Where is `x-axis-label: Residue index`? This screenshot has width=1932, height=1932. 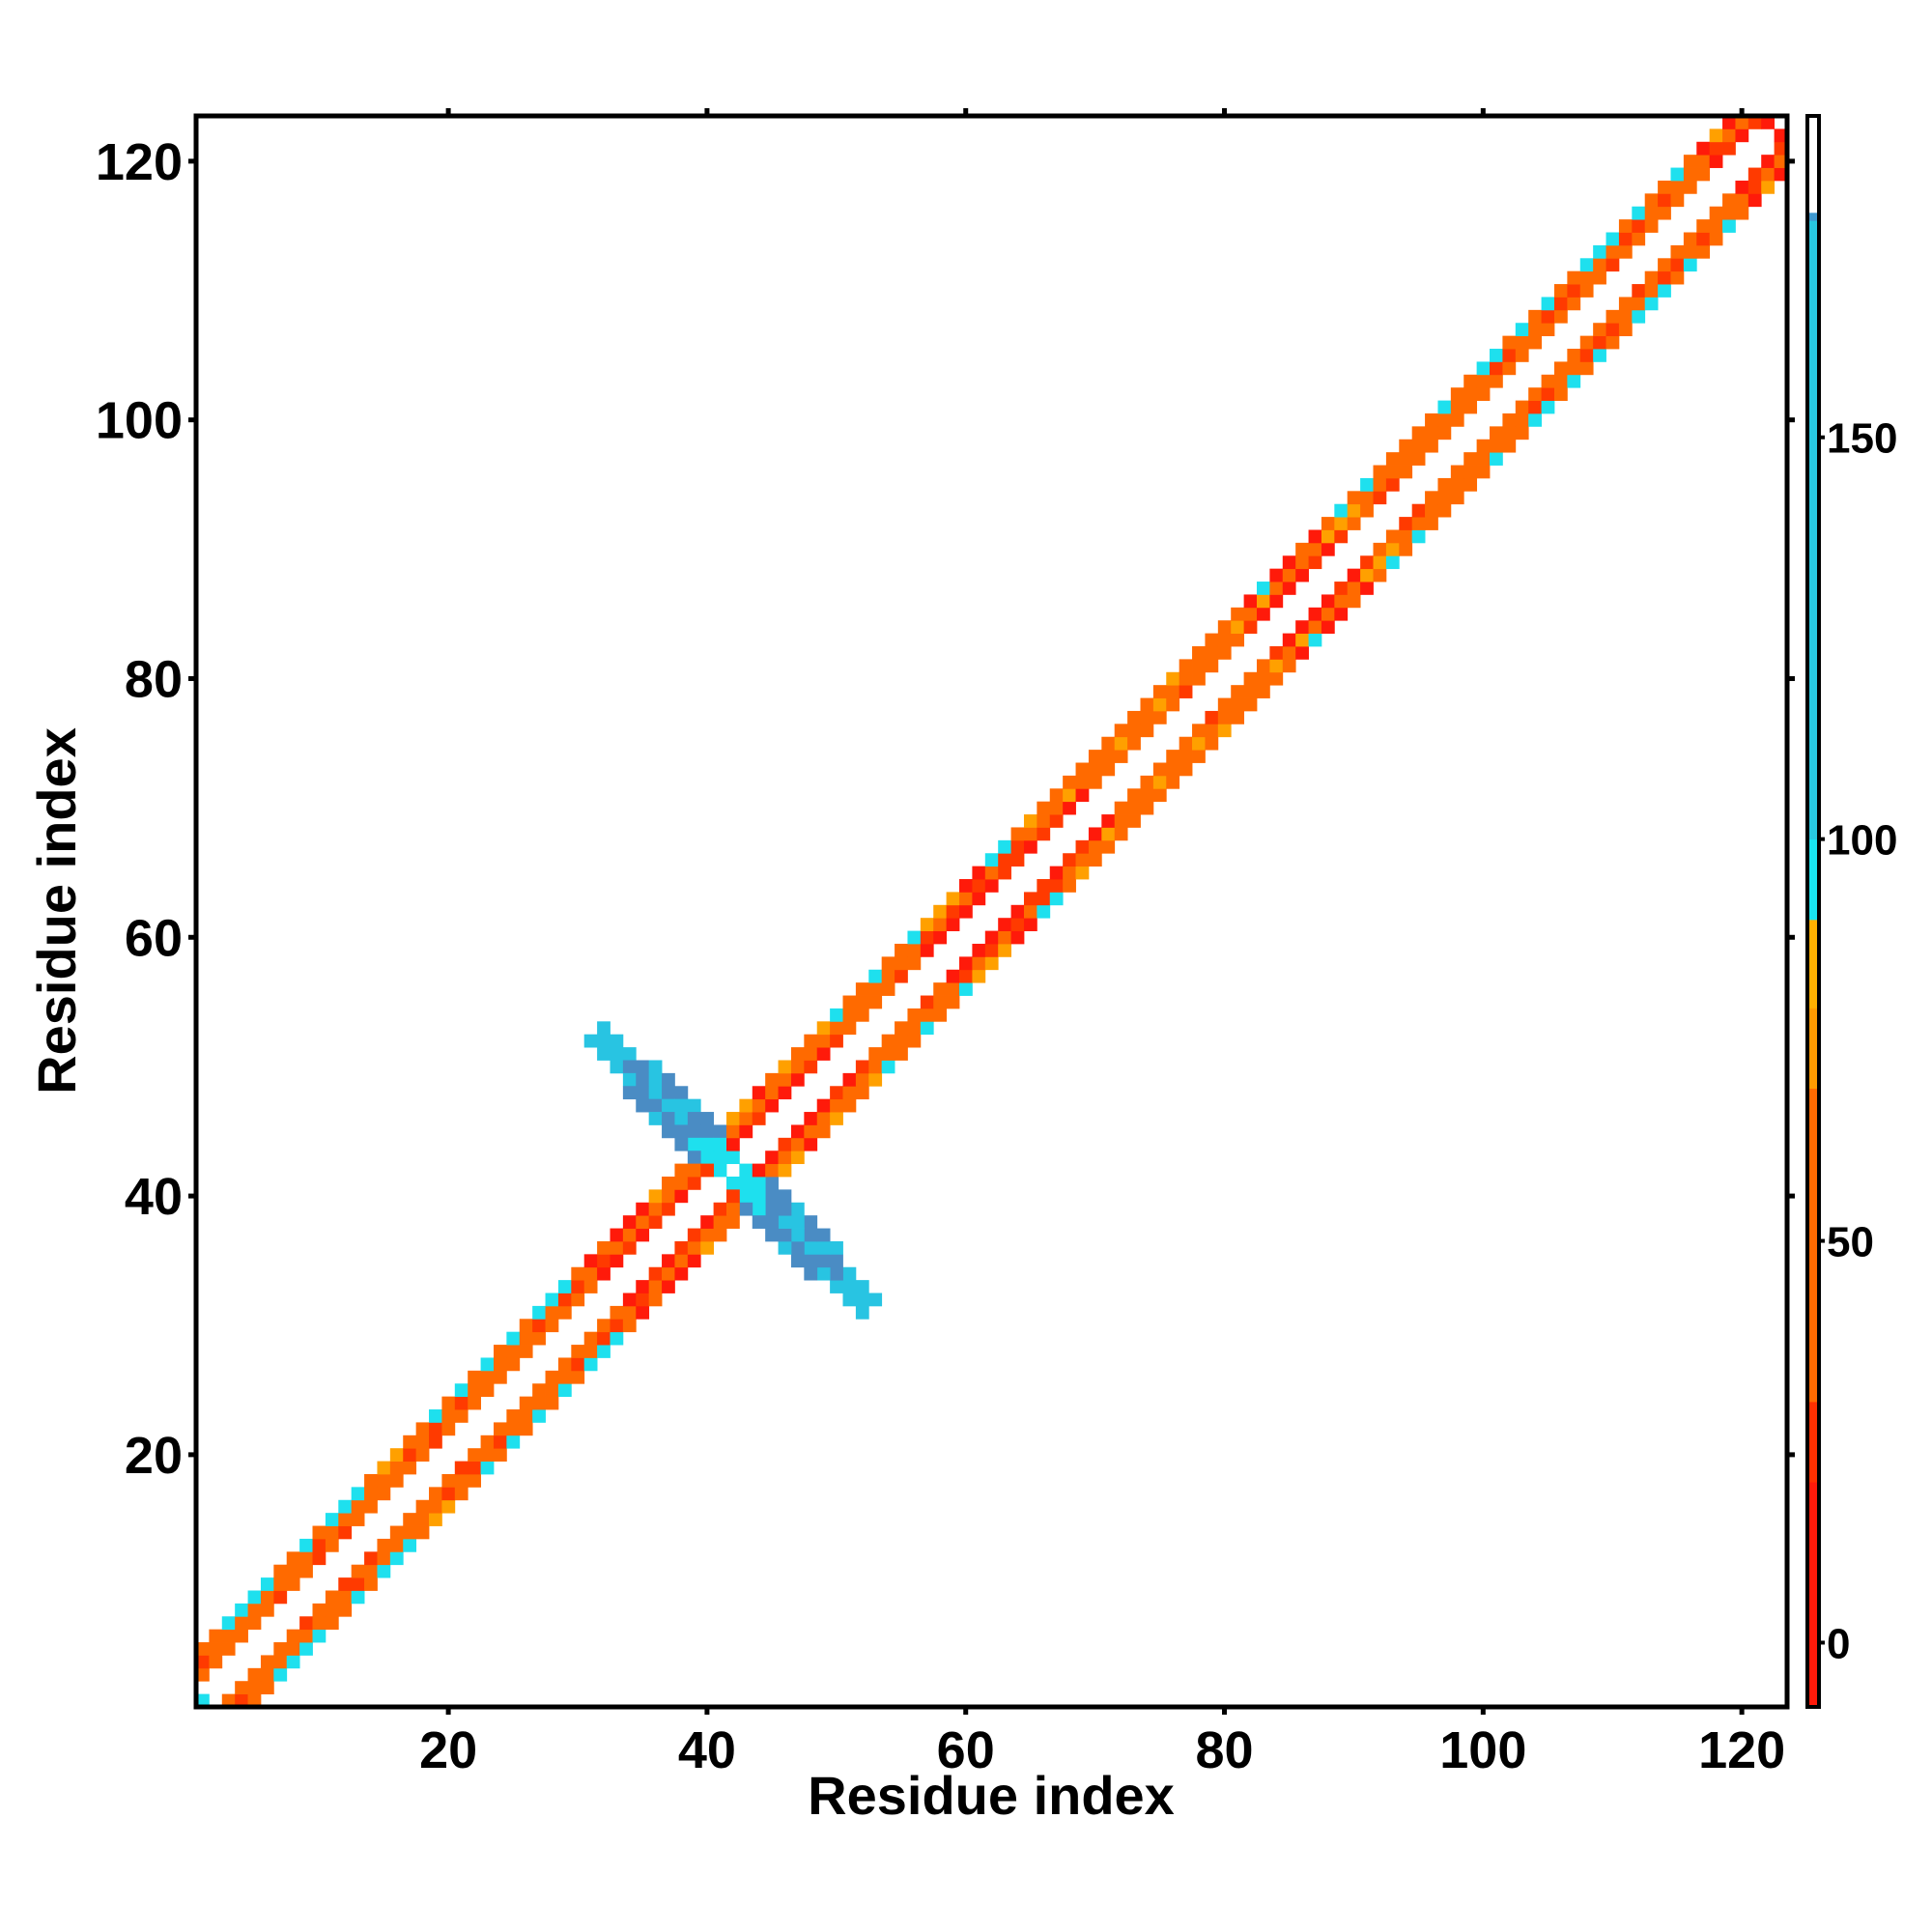
x-axis-label: Residue index is located at coordinates (992, 1795).